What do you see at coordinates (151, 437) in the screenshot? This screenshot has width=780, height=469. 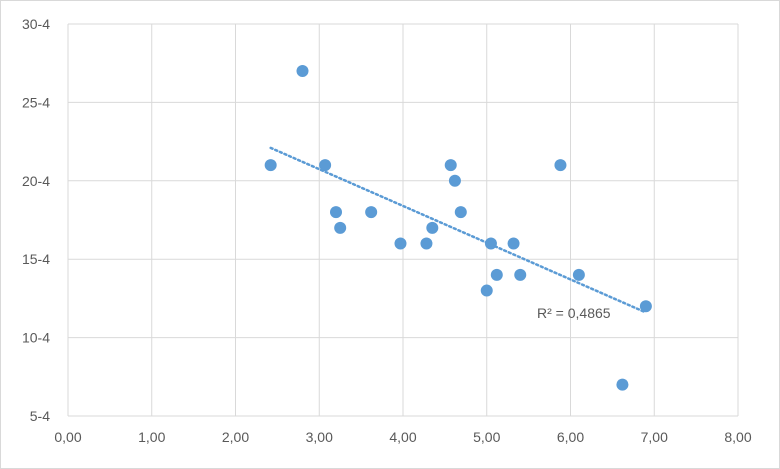 I see `x-tick-label: 1,00` at bounding box center [151, 437].